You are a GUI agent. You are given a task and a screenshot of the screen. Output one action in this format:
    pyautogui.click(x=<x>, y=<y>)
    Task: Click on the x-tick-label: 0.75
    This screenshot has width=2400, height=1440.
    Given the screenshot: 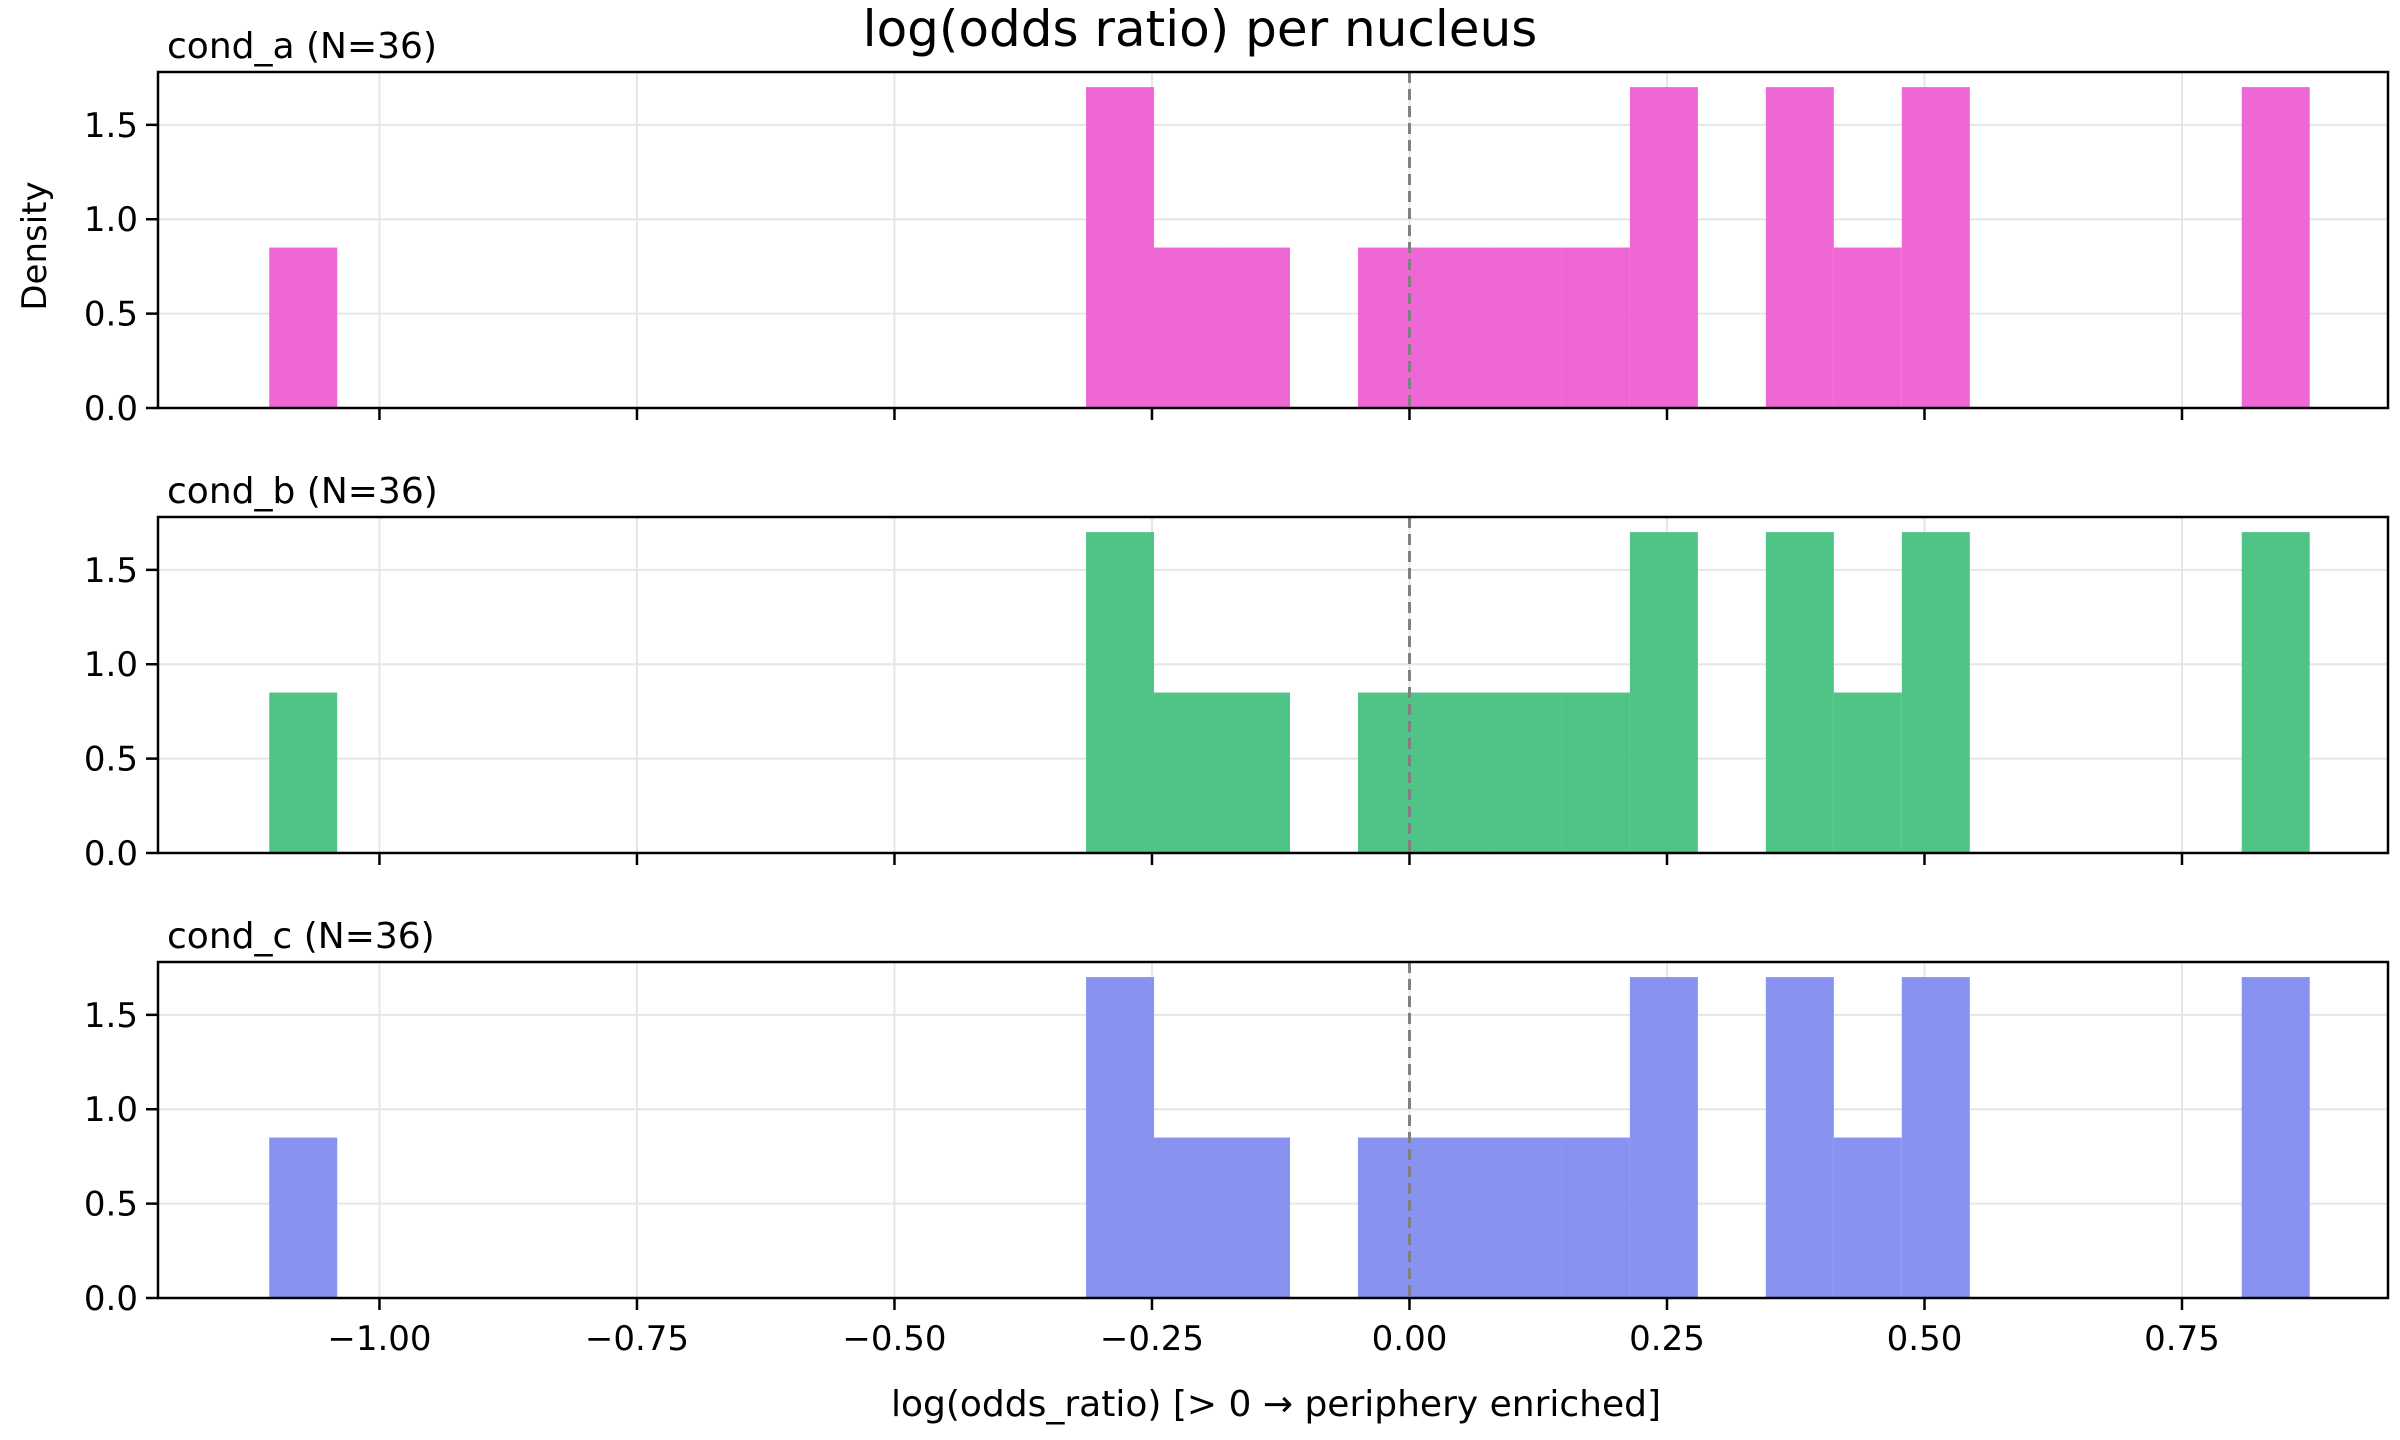 What is the action you would take?
    pyautogui.click(x=2182, y=1339)
    